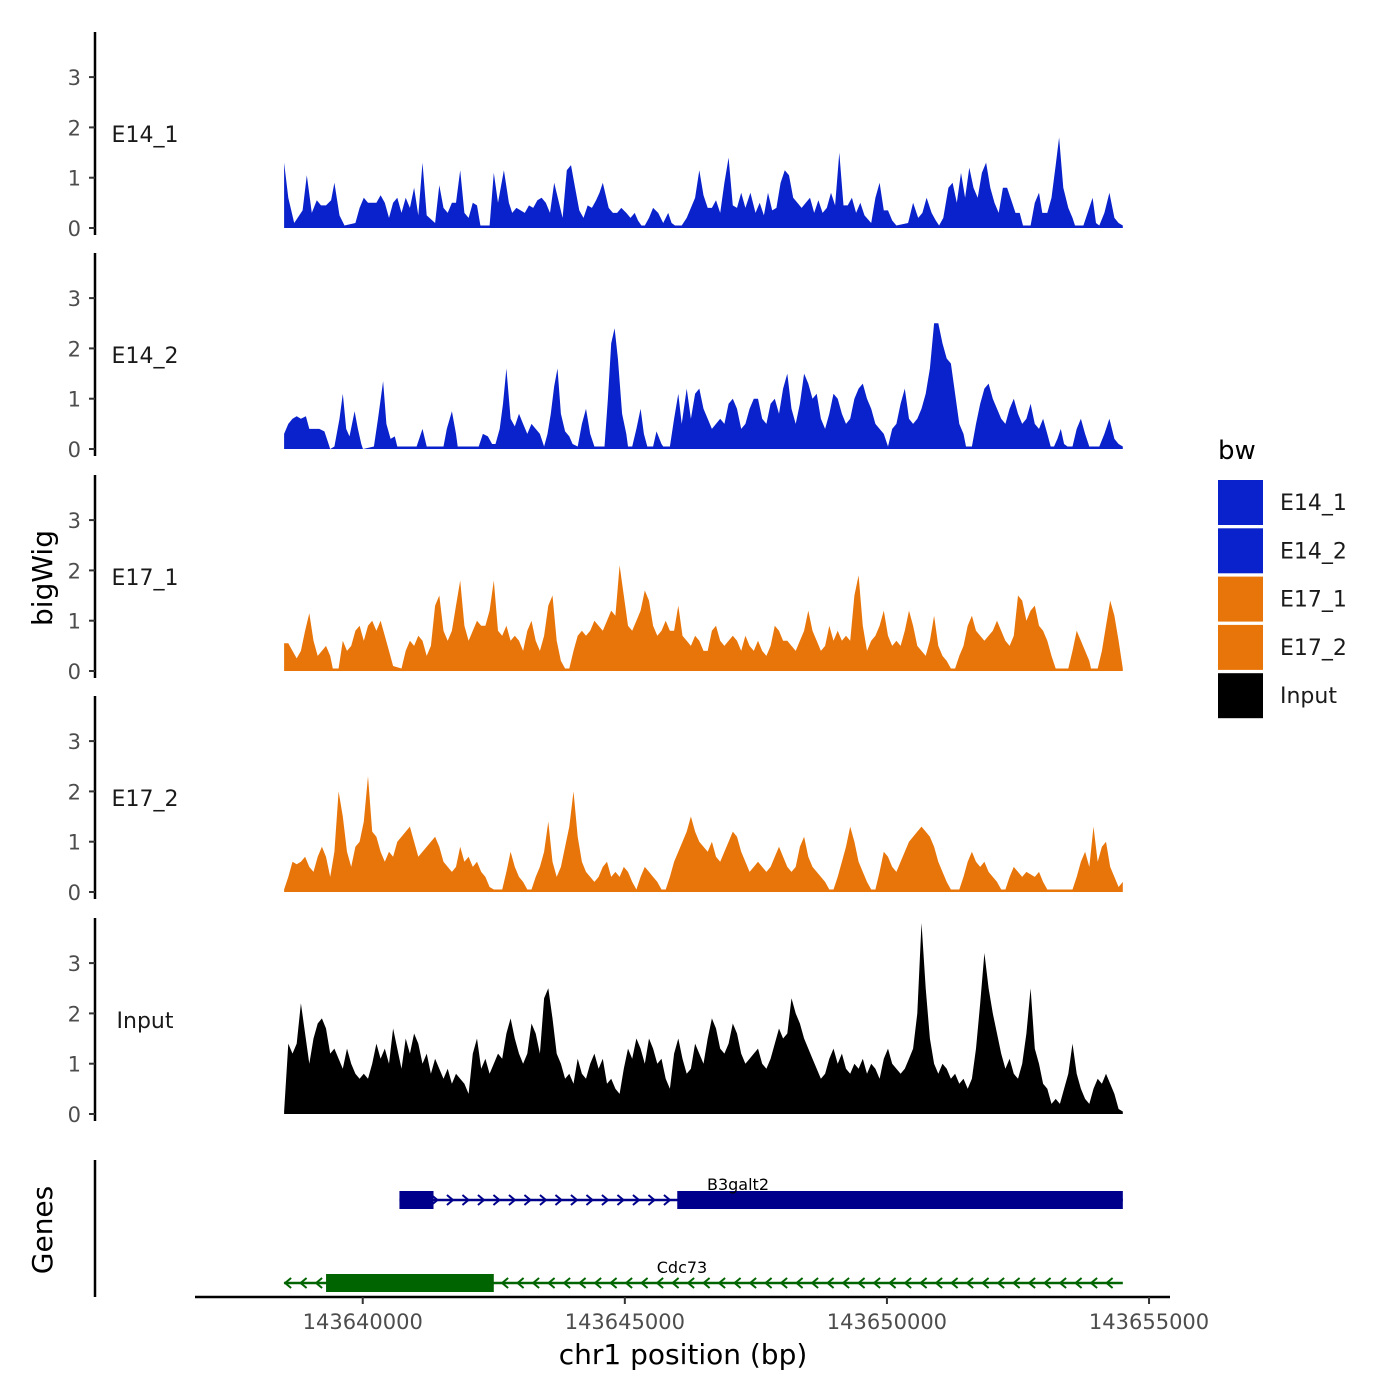 This screenshot has width=1400, height=1400. Describe the element at coordinates (1149, 1322) in the screenshot. I see `x-tick-label-3: 143655000` at that location.